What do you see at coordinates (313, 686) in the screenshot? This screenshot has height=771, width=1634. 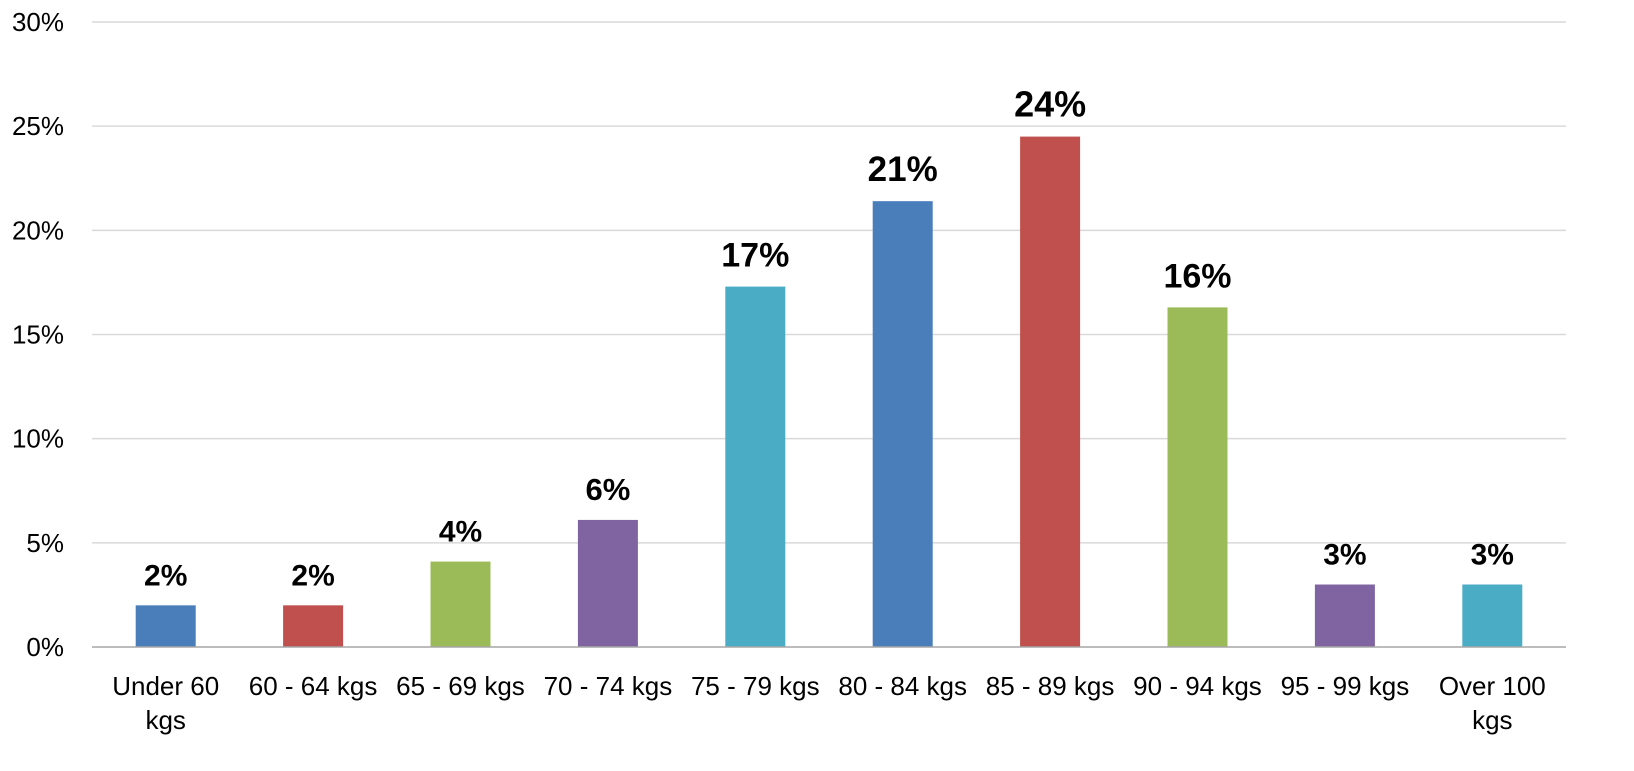 I see `x-category-label: 60 - 64 kgs` at bounding box center [313, 686].